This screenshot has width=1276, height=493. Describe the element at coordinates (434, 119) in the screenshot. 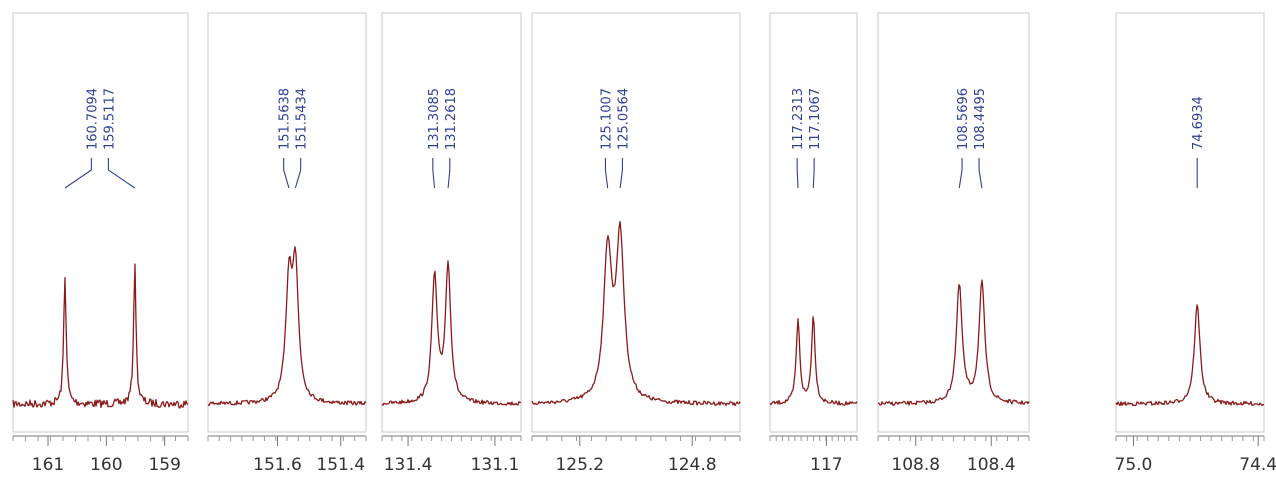

I see `peak-label: 131.3085` at that location.